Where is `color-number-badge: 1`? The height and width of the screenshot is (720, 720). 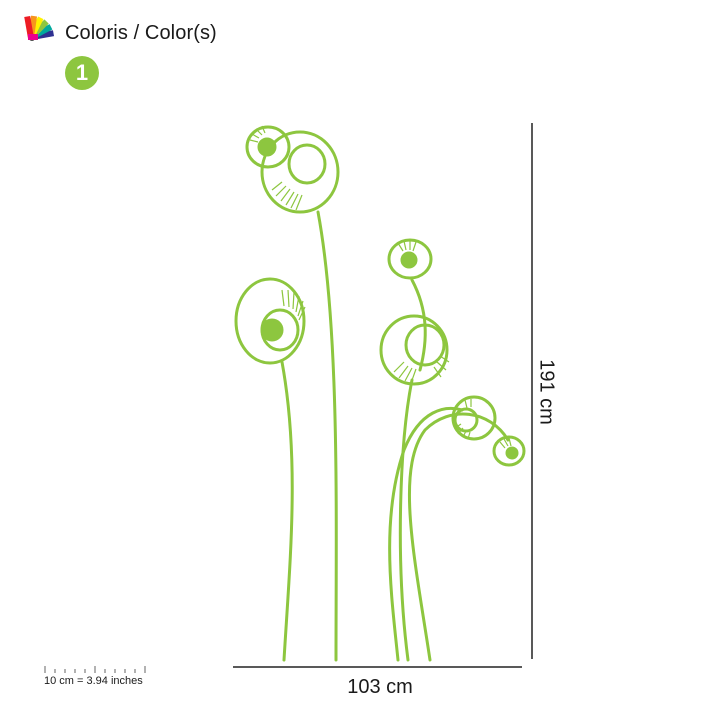
color-number-badge: 1 is located at coordinates (82, 73).